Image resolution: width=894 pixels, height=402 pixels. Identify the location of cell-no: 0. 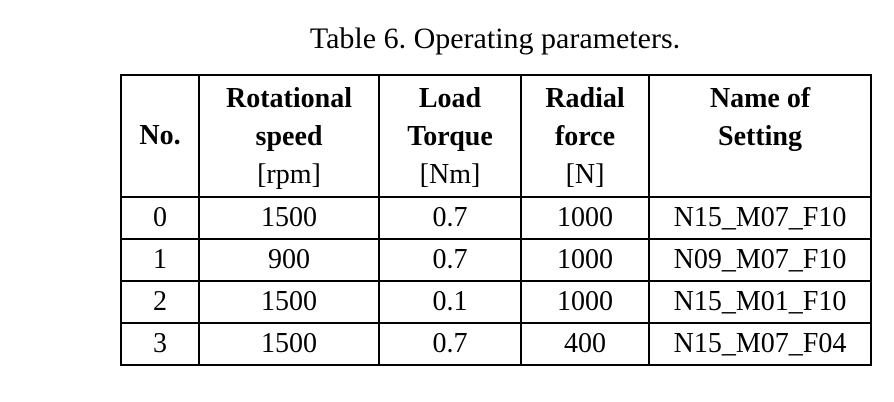
(160, 218).